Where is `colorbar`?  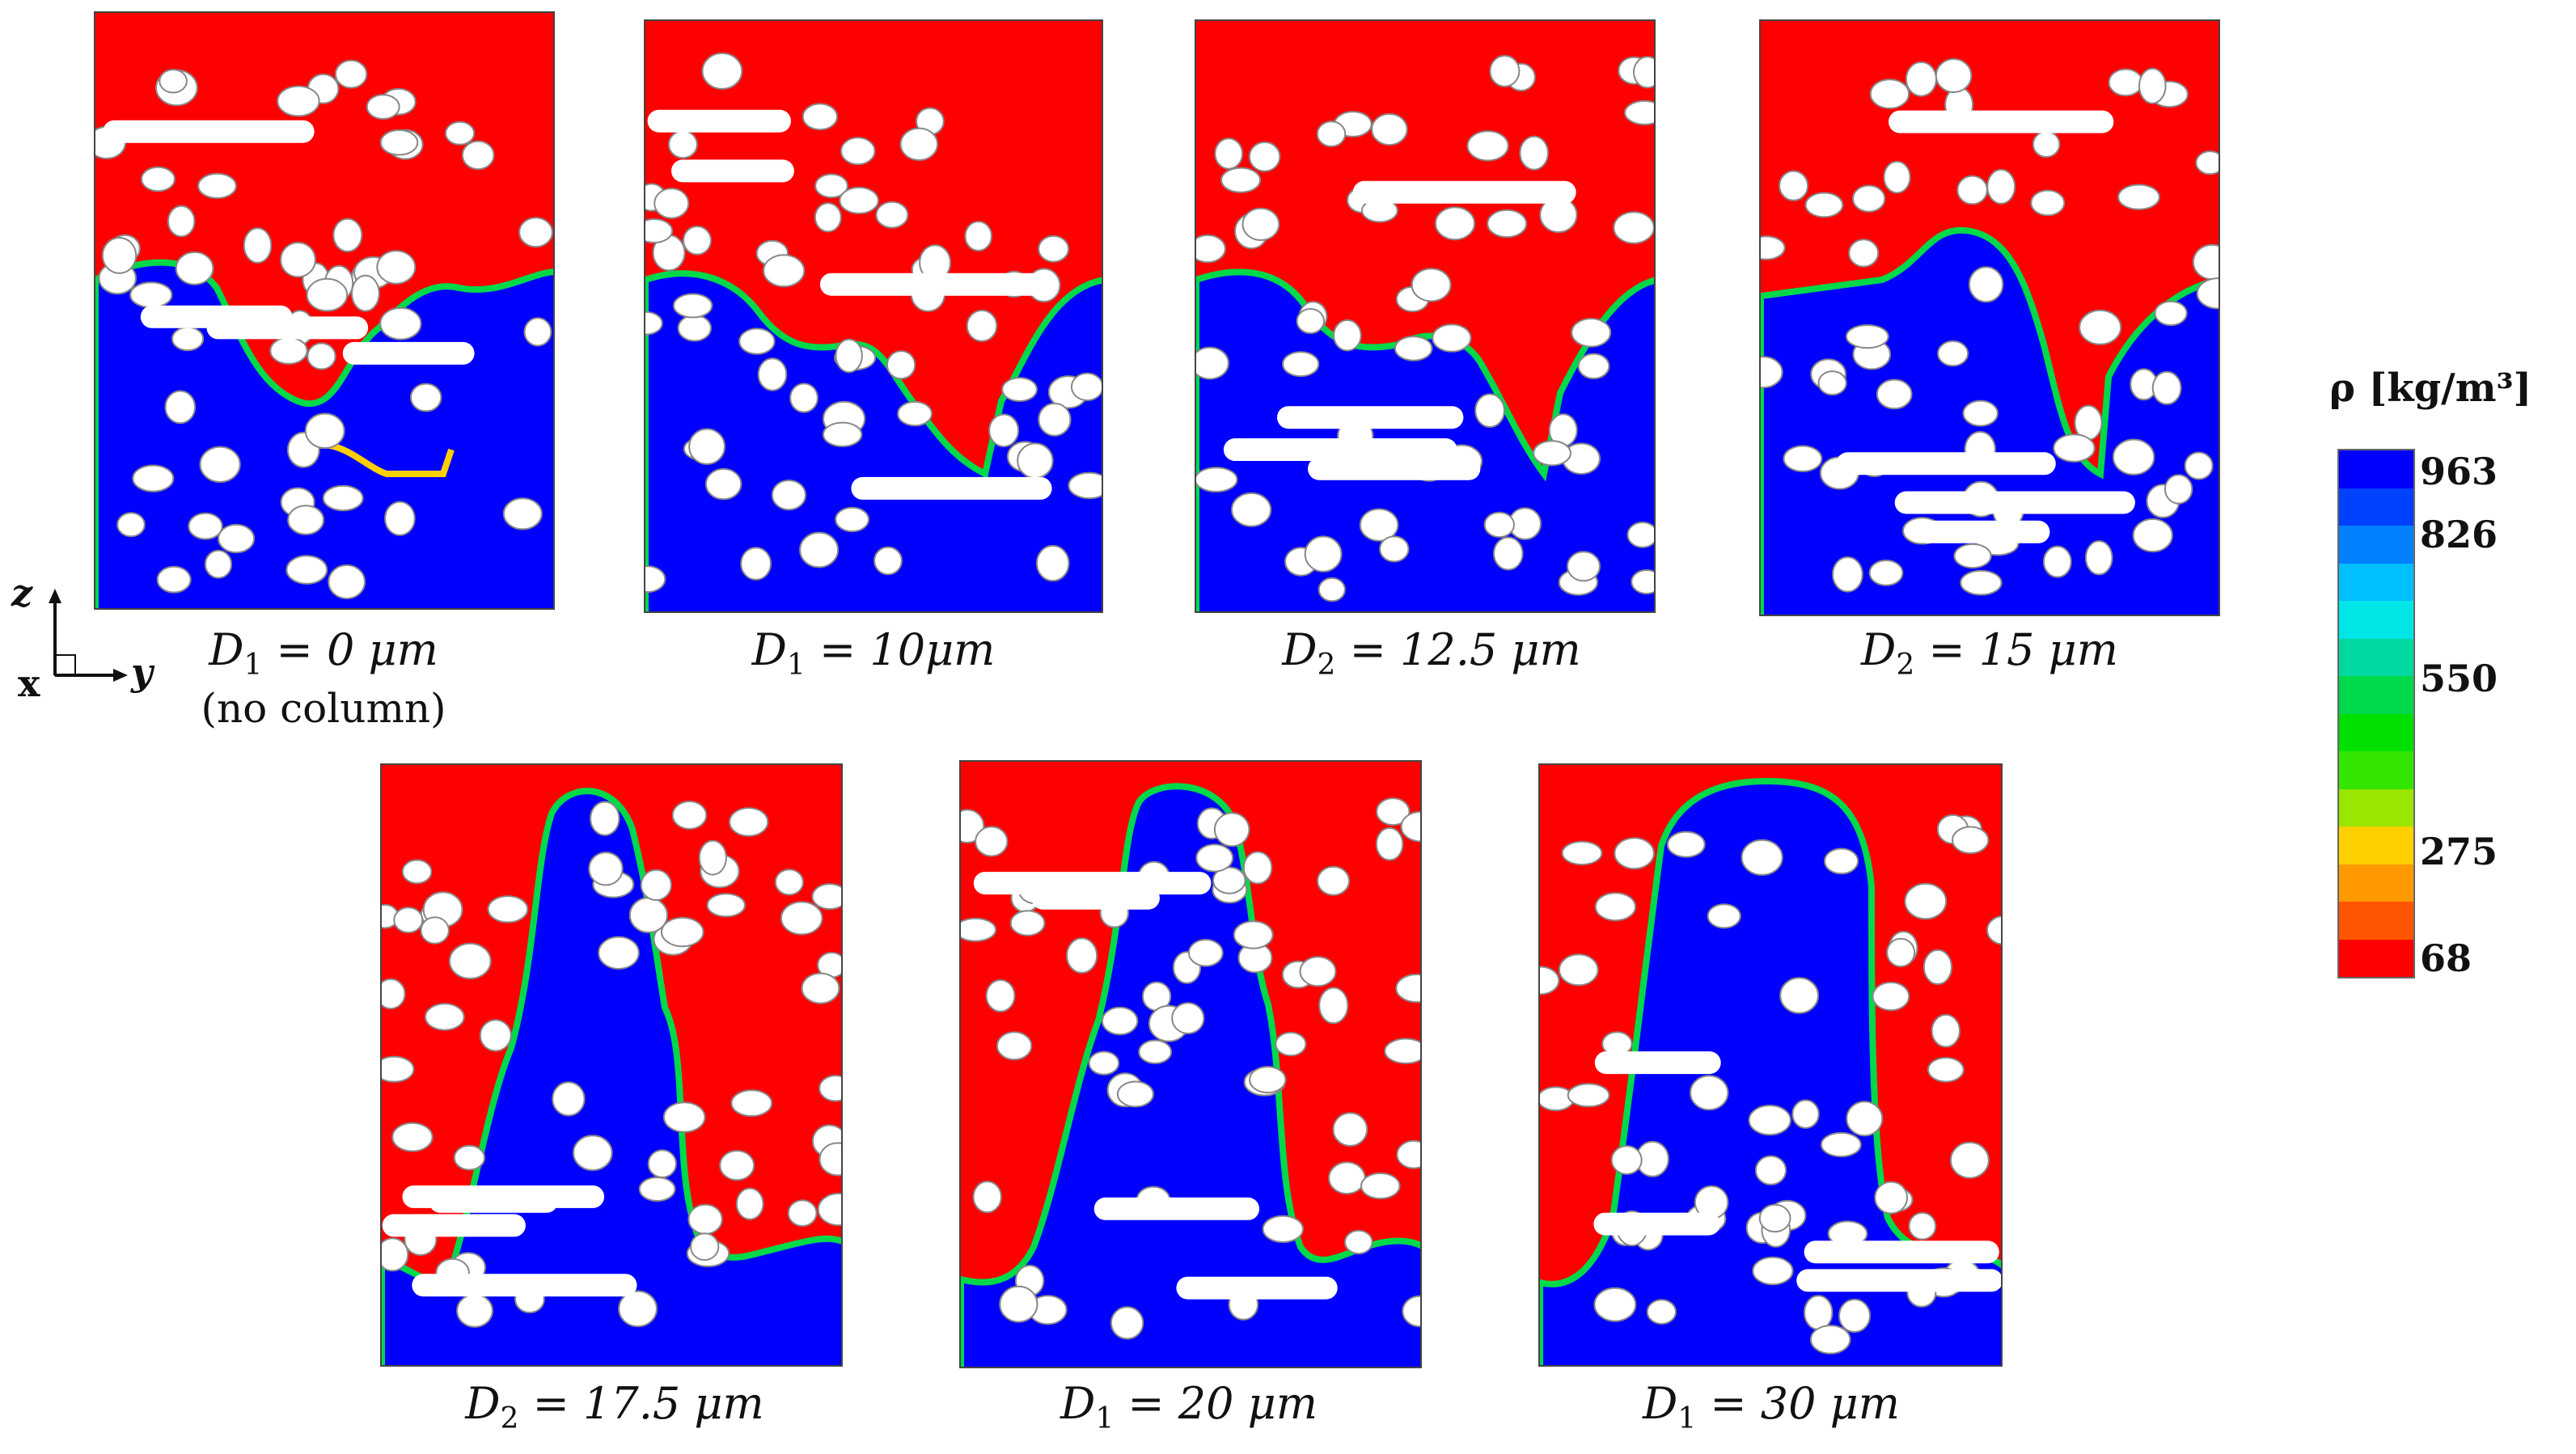
colorbar is located at coordinates (2376, 713).